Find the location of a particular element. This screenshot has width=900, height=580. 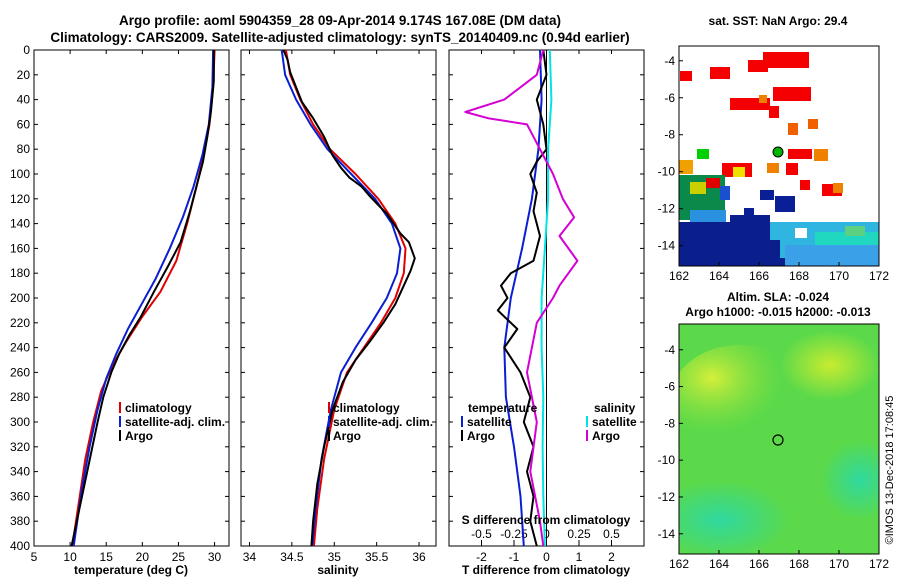

series-line-t-satellite is located at coordinates (523, 298).